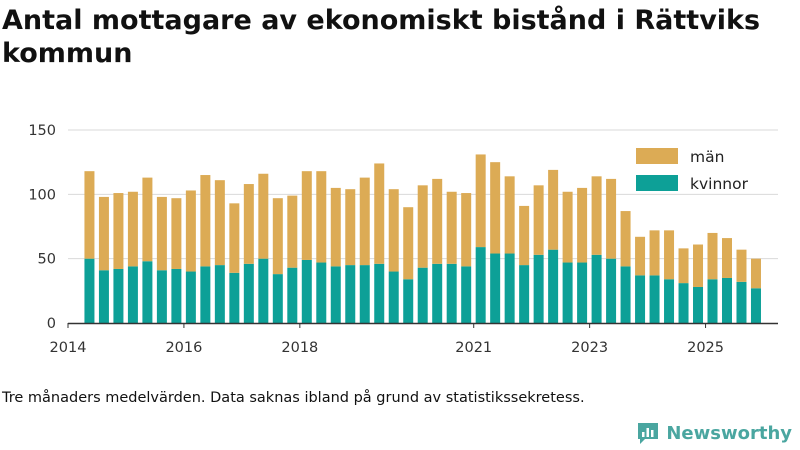 This screenshot has width=800, height=450. Describe the element at coordinates (719, 184) in the screenshot. I see `legend-label: kvinnor` at that location.